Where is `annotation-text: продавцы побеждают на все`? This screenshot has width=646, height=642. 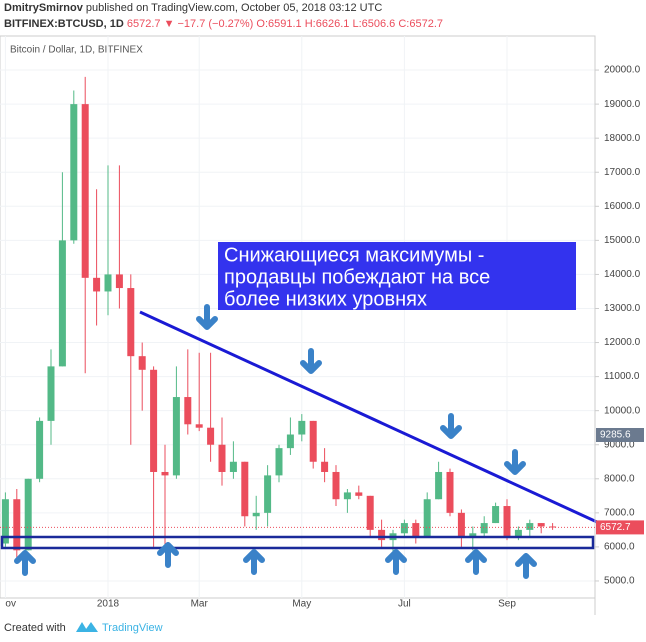 annotation-text: продавцы побеждают на все is located at coordinates (357, 277).